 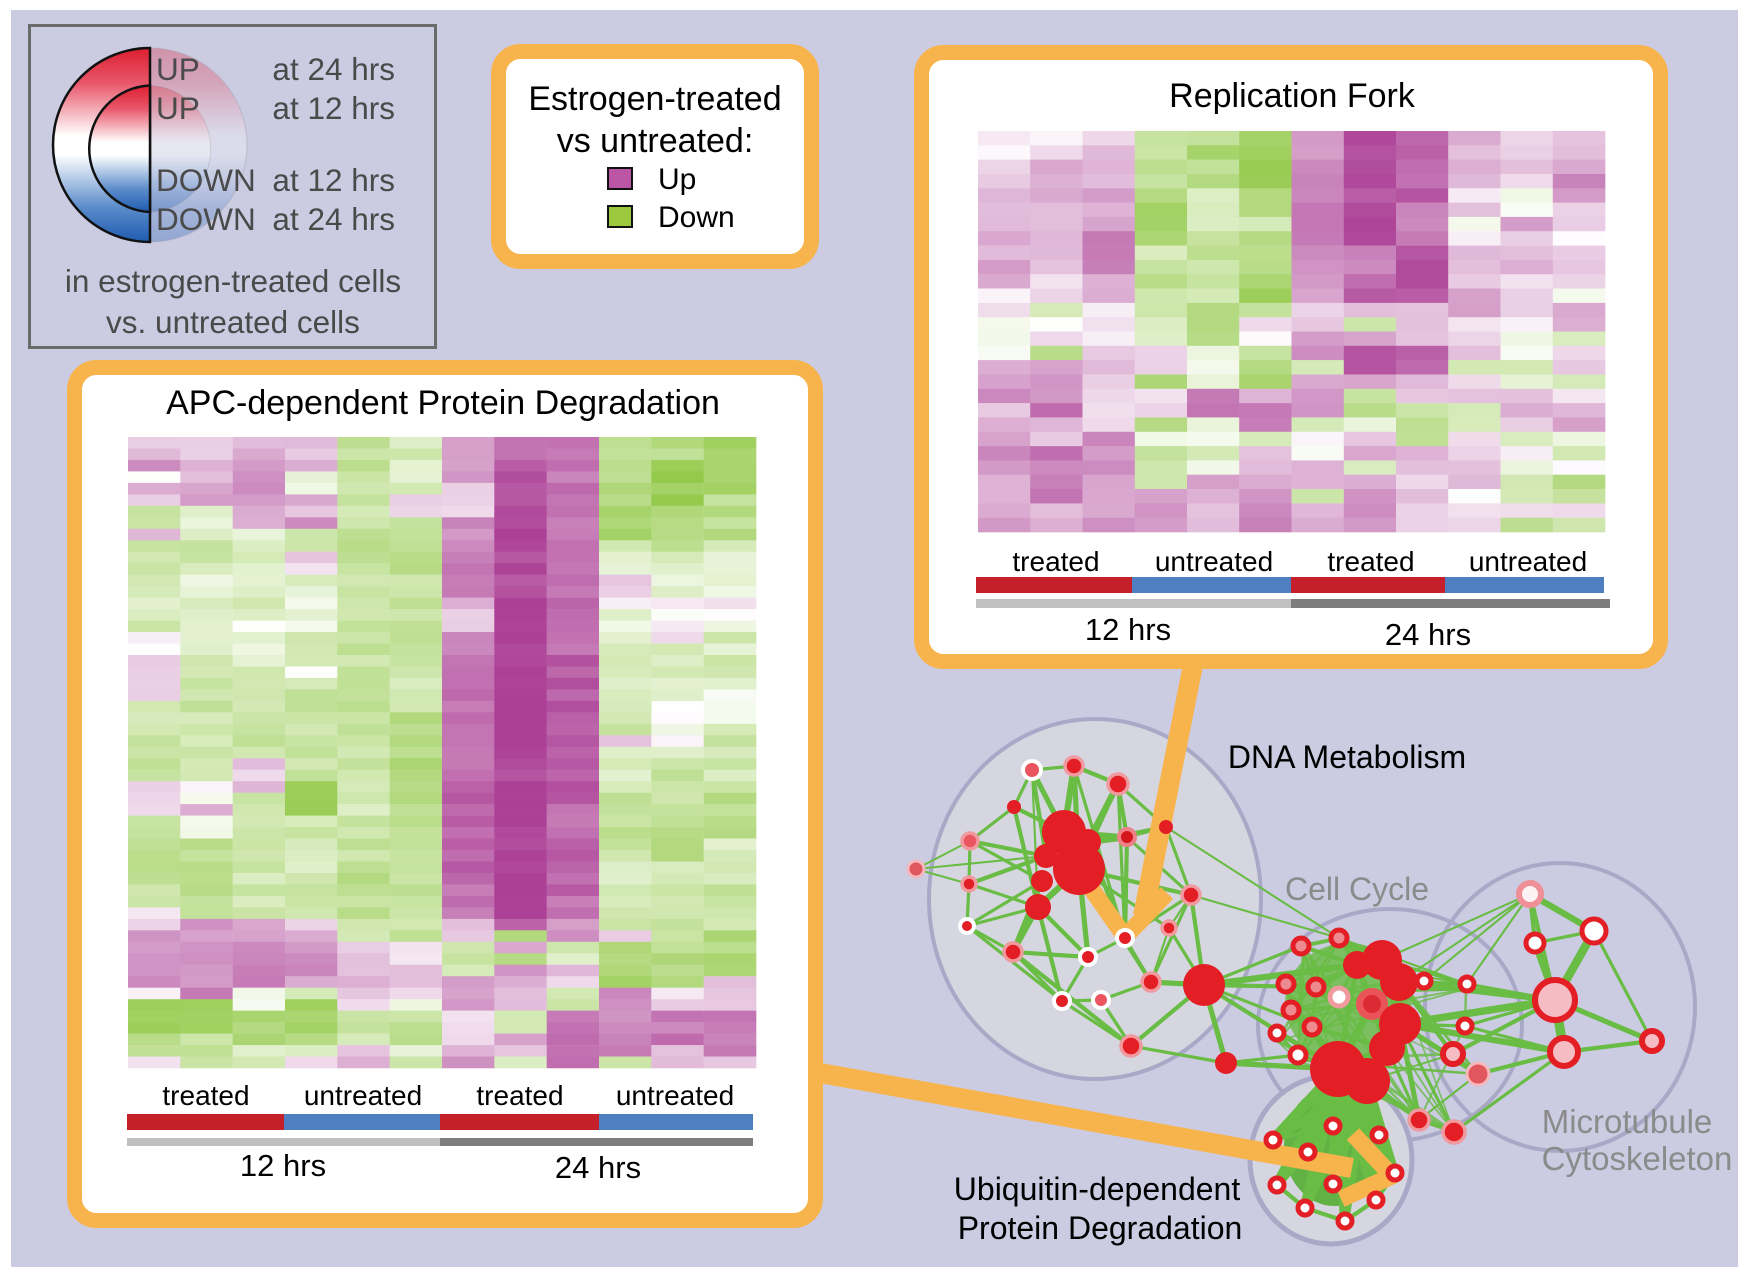 I want to click on svg-text: Up, so click(x=677, y=179).